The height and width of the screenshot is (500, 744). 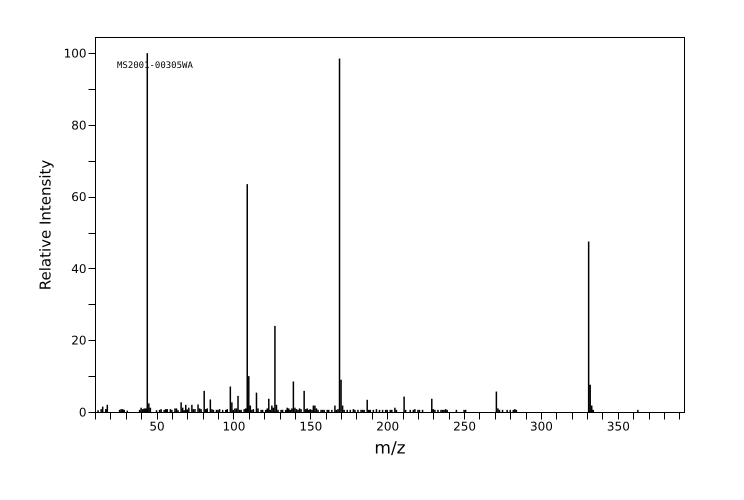 I want to click on y-tick-label: 100, so click(x=75, y=53).